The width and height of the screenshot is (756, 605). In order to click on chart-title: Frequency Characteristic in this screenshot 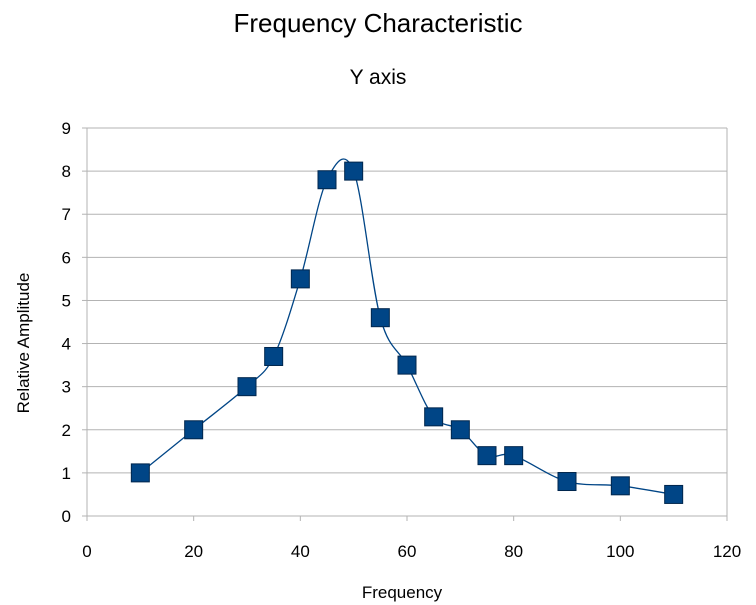, I will do `click(378, 23)`.